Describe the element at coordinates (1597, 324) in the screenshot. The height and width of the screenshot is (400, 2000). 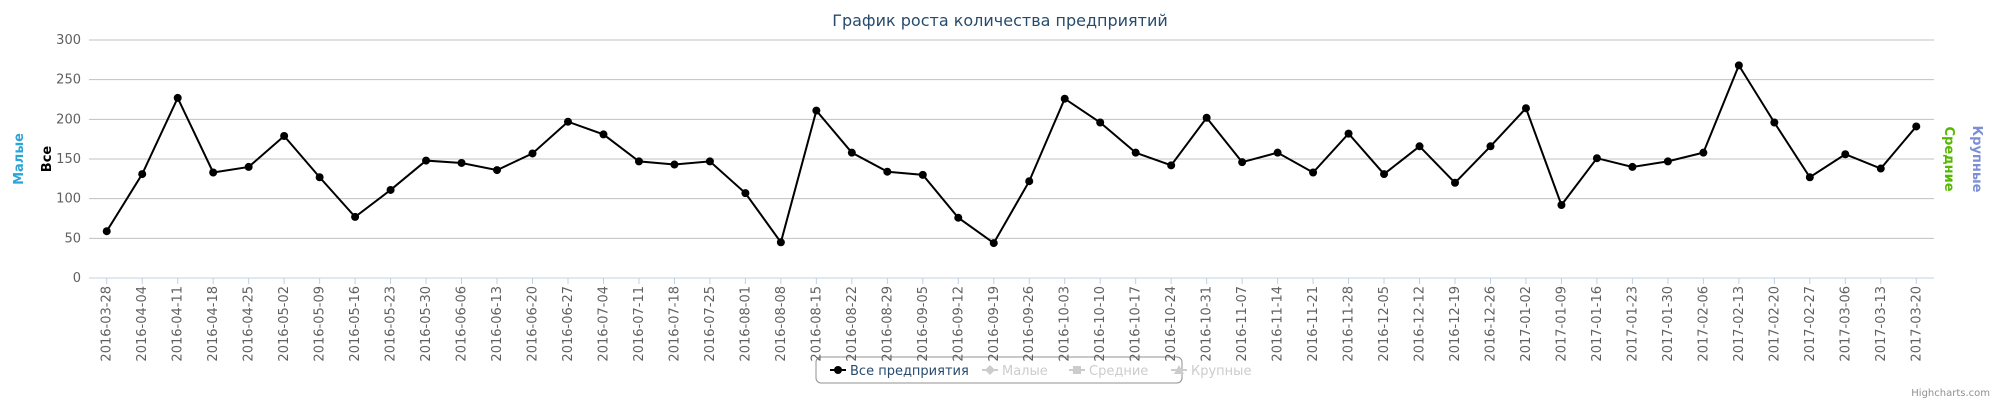
I see `x-tick-label: 2017-01-16` at that location.